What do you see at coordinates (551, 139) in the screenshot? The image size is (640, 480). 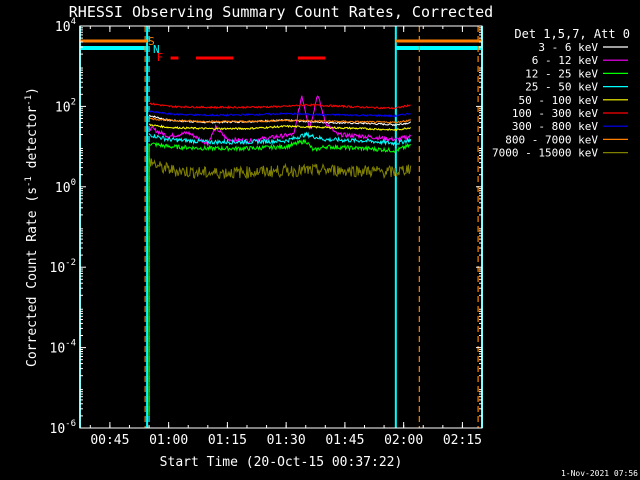 I see `legend-label: 800 - 7000 keV` at bounding box center [551, 139].